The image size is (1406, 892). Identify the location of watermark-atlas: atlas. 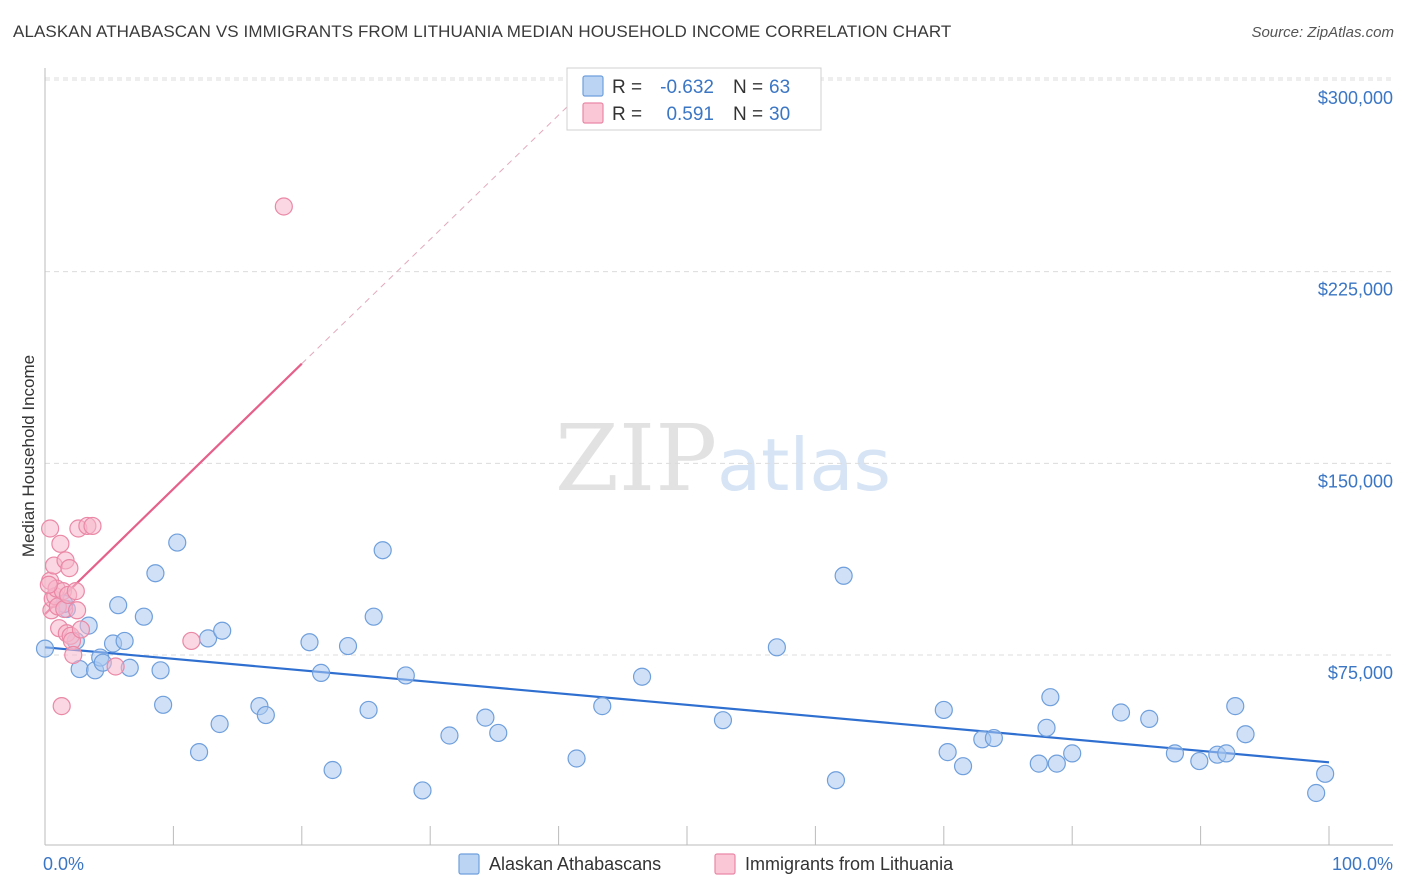
(804, 465).